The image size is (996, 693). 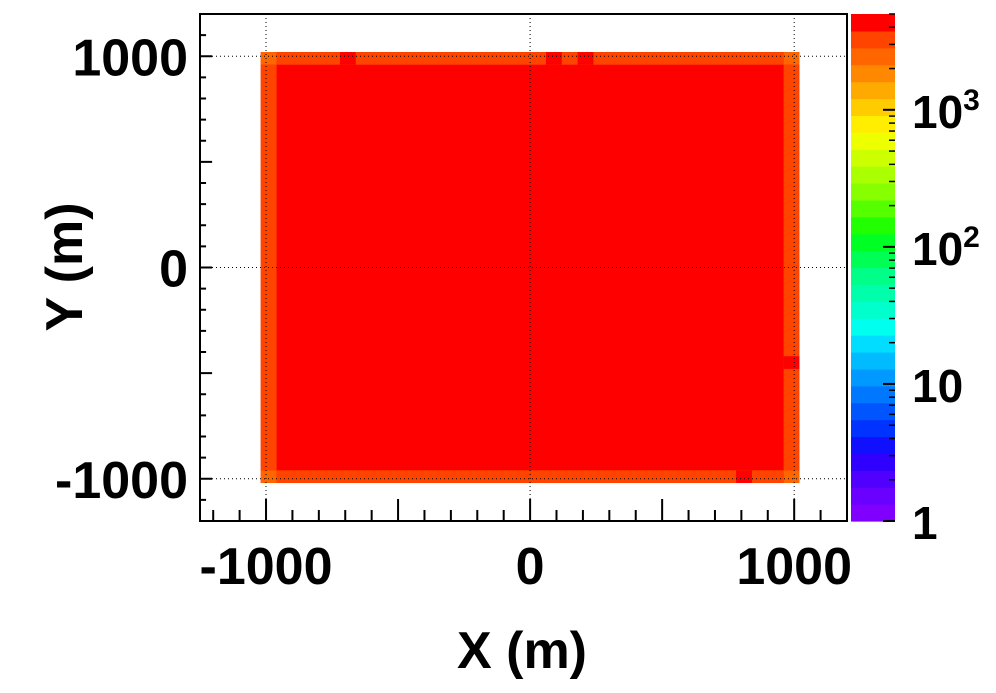 I want to click on palette-tick-label: 10³, so click(x=946, y=111).